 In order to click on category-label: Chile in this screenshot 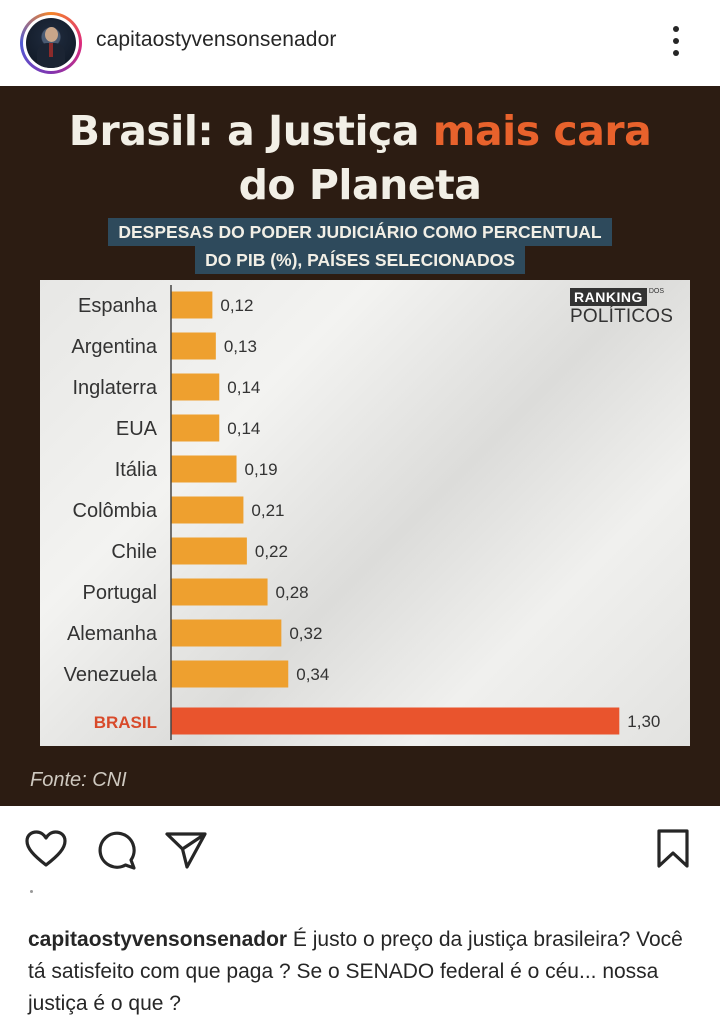, I will do `click(134, 552)`.